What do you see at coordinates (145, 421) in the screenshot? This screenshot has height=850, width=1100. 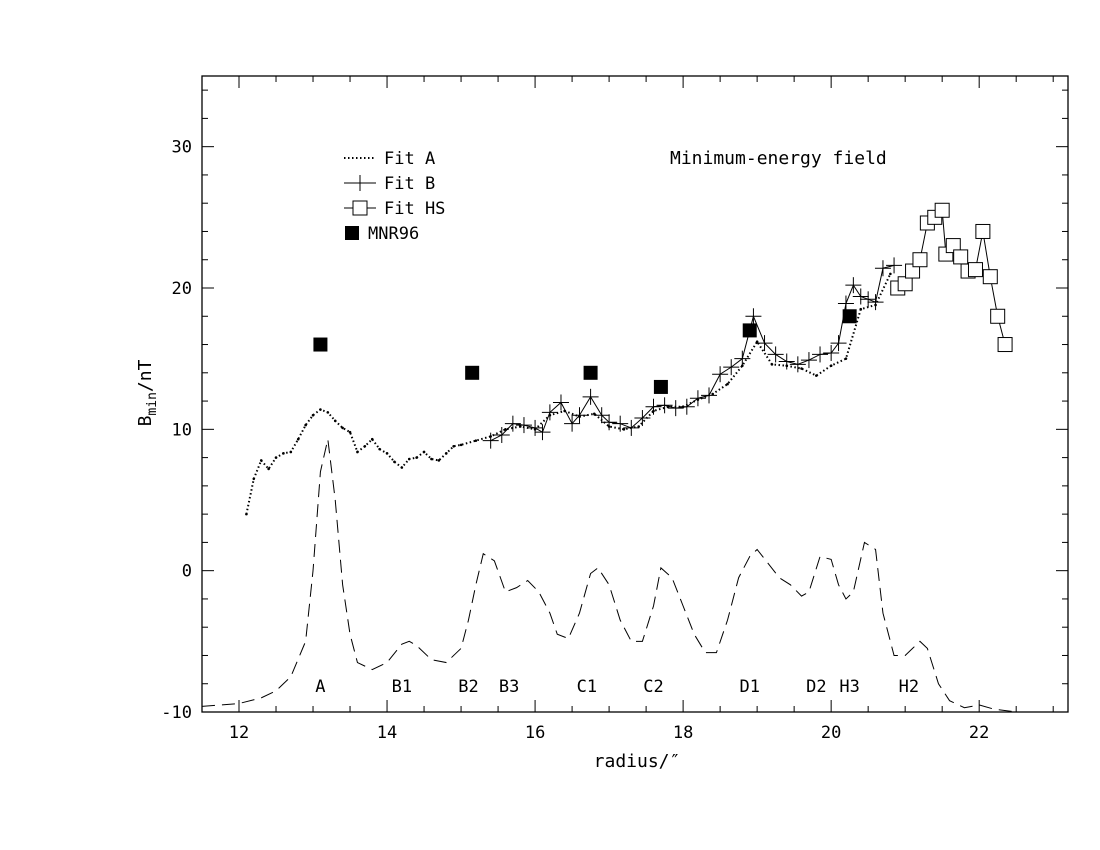 I see `y-axis-label-main: B` at bounding box center [145, 421].